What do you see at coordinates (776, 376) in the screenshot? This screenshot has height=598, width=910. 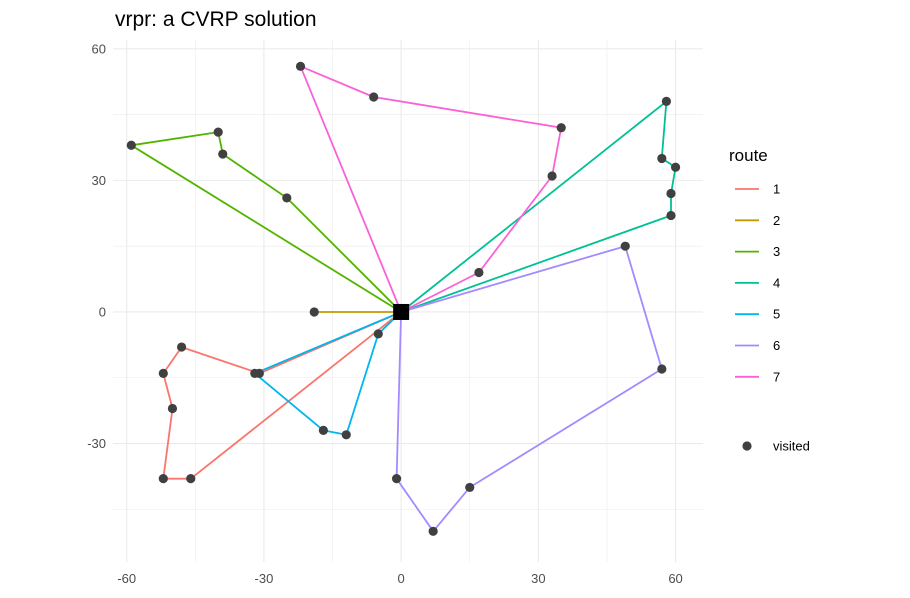 I see `legend-label-route-7: 7` at bounding box center [776, 376].